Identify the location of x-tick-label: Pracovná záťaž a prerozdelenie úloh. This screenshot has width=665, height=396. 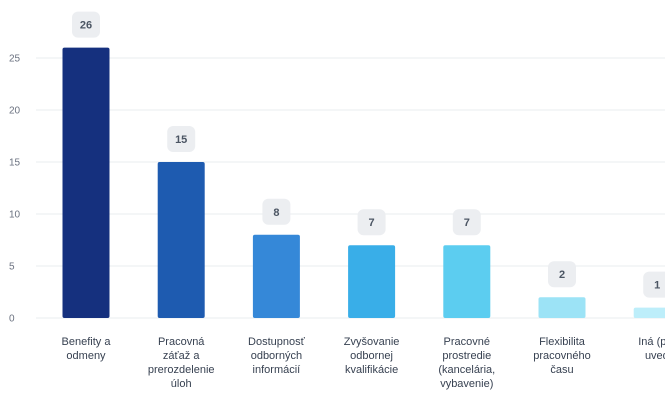
(181, 363).